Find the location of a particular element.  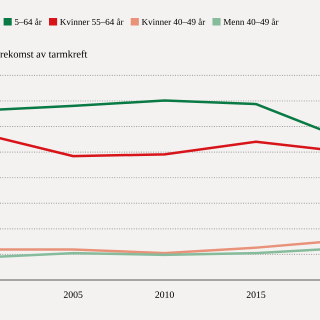

x-tick-label: 2010 is located at coordinates (164, 294).